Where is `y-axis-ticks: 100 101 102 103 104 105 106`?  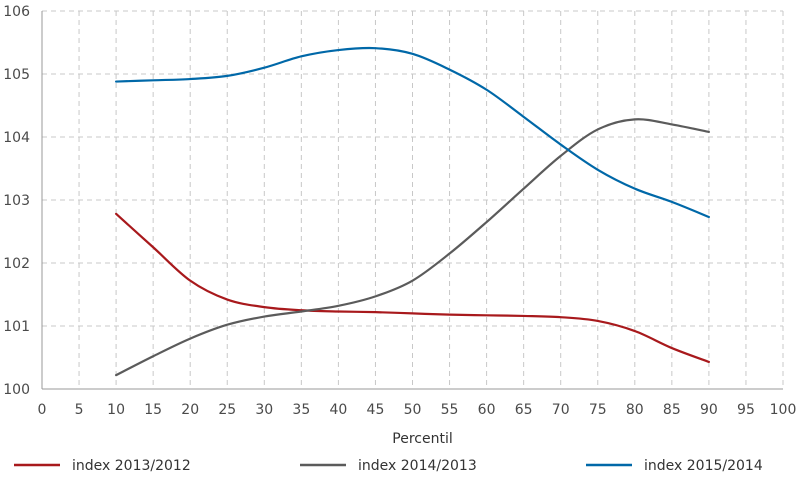
y-axis-ticks: 100 101 102 103 104 105 106 is located at coordinates (16, 201).